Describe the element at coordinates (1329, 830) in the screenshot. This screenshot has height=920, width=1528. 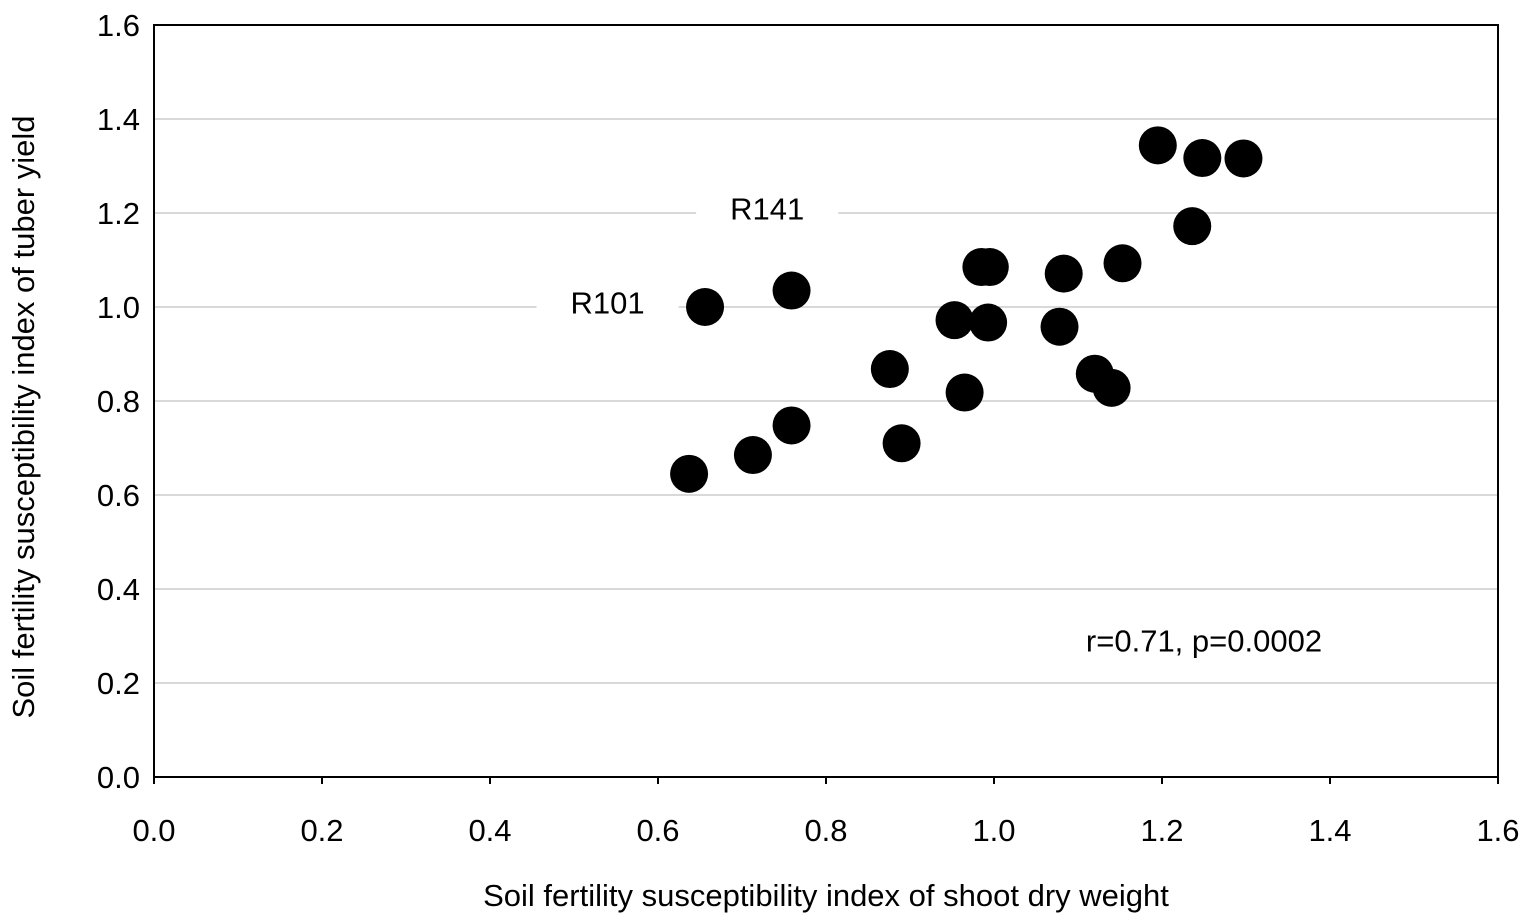
I see `x-tick-label: 1.4` at that location.